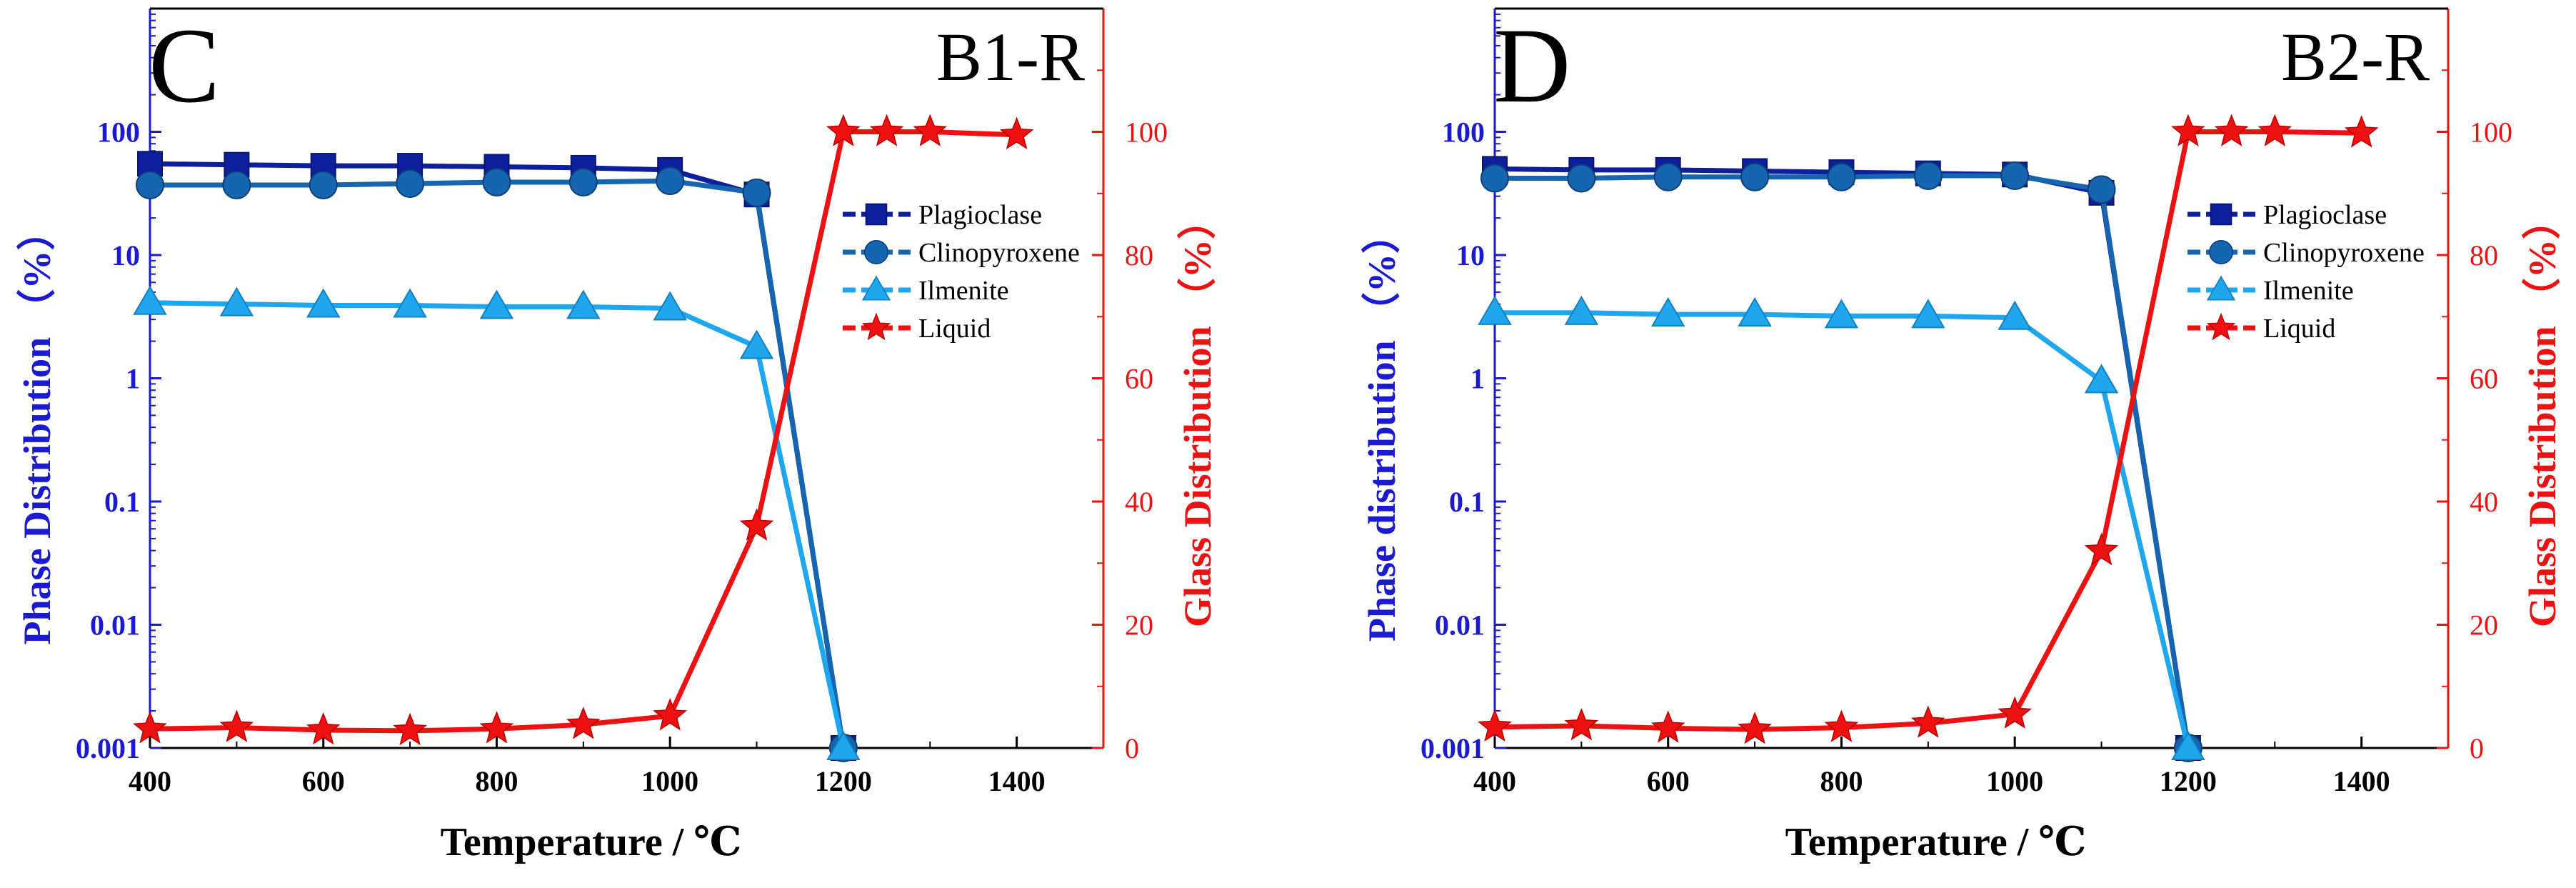 Image resolution: width=2576 pixels, height=888 pixels. I want to click on y-left-tick-label: 0.01, so click(115, 625).